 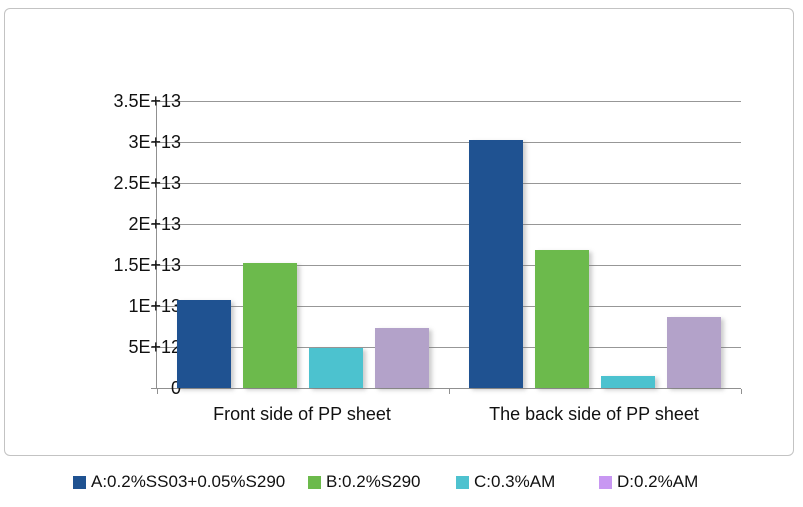 What do you see at coordinates (175, 388) in the screenshot?
I see `y-tick-label: 0` at bounding box center [175, 388].